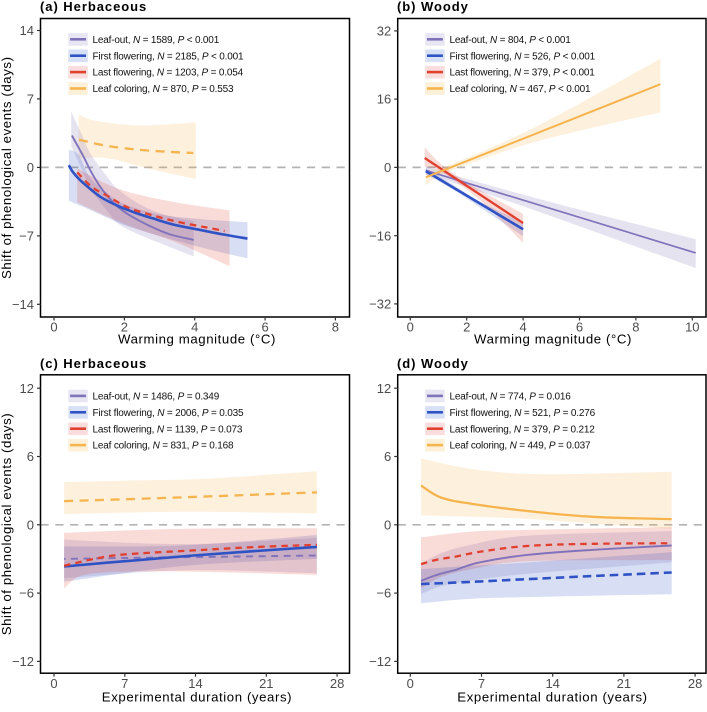 The width and height of the screenshot is (707, 712). I want to click on svg-text:First flowering, N = 2185, P <: First flowering, N = 2185, P < 0.001, so click(168, 56).